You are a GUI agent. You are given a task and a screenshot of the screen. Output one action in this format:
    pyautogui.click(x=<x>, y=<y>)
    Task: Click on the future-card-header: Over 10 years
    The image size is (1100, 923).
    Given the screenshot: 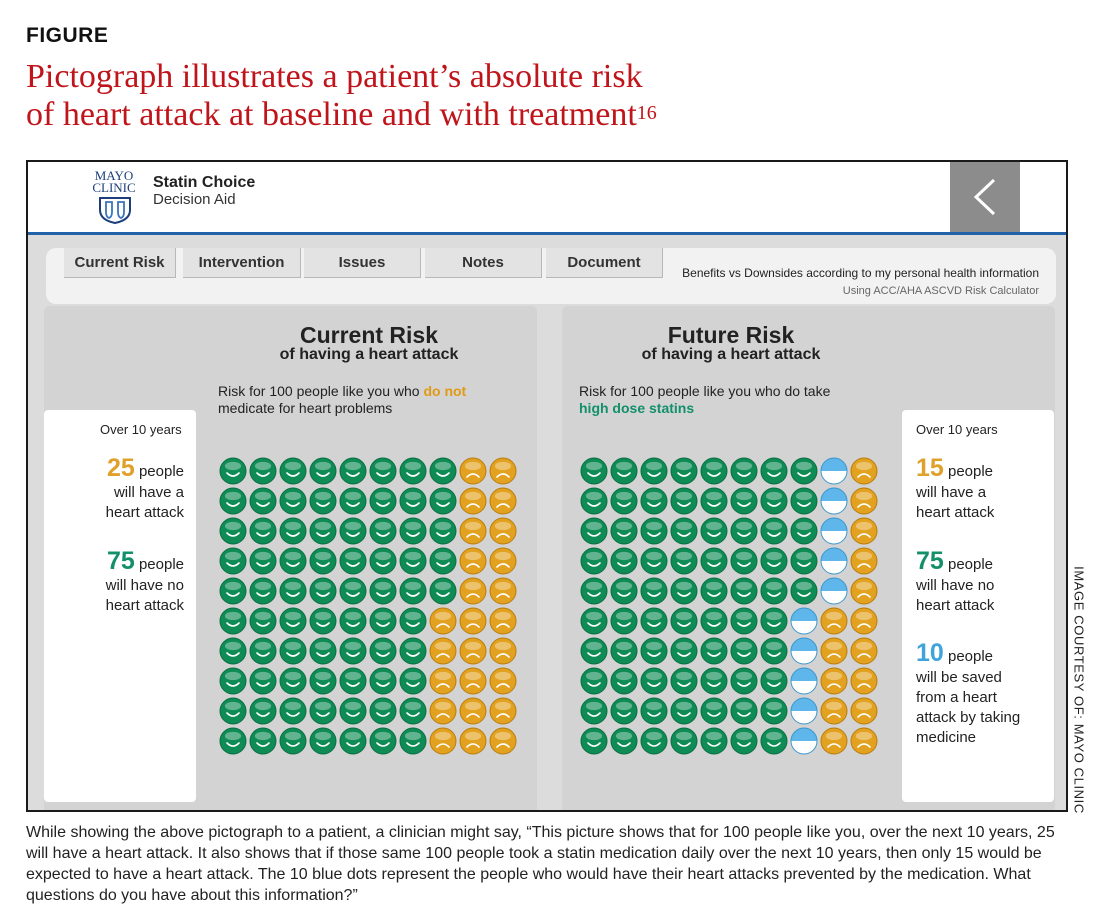 What is the action you would take?
    pyautogui.click(x=957, y=429)
    